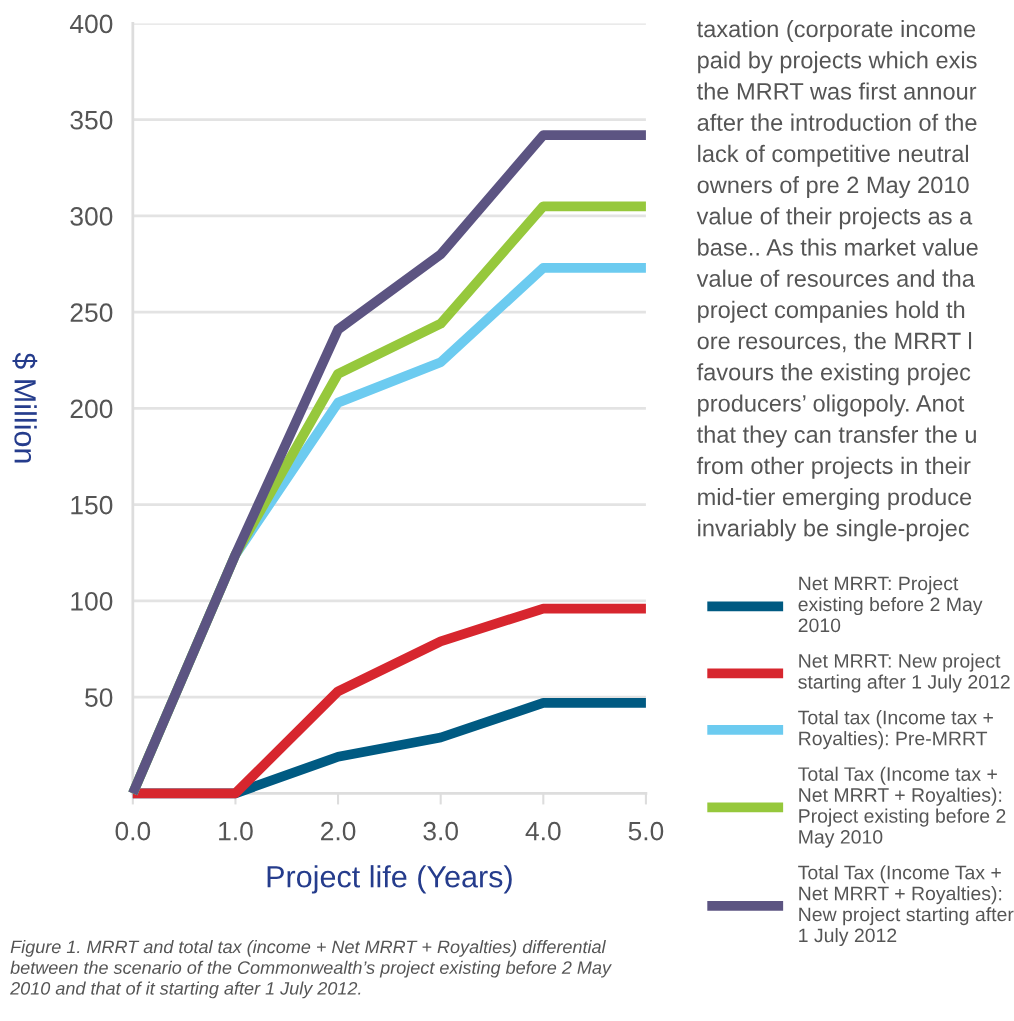 This screenshot has height=1021, width=1014. I want to click on text: ore resources, the MRRT l, so click(834, 342).